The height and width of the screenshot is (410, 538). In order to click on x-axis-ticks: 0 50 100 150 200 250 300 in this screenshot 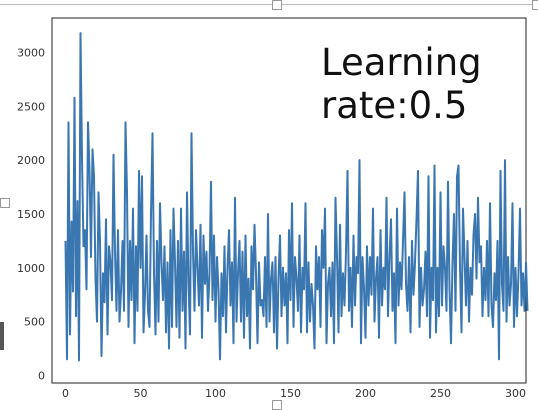, I will do `click(294, 393)`.